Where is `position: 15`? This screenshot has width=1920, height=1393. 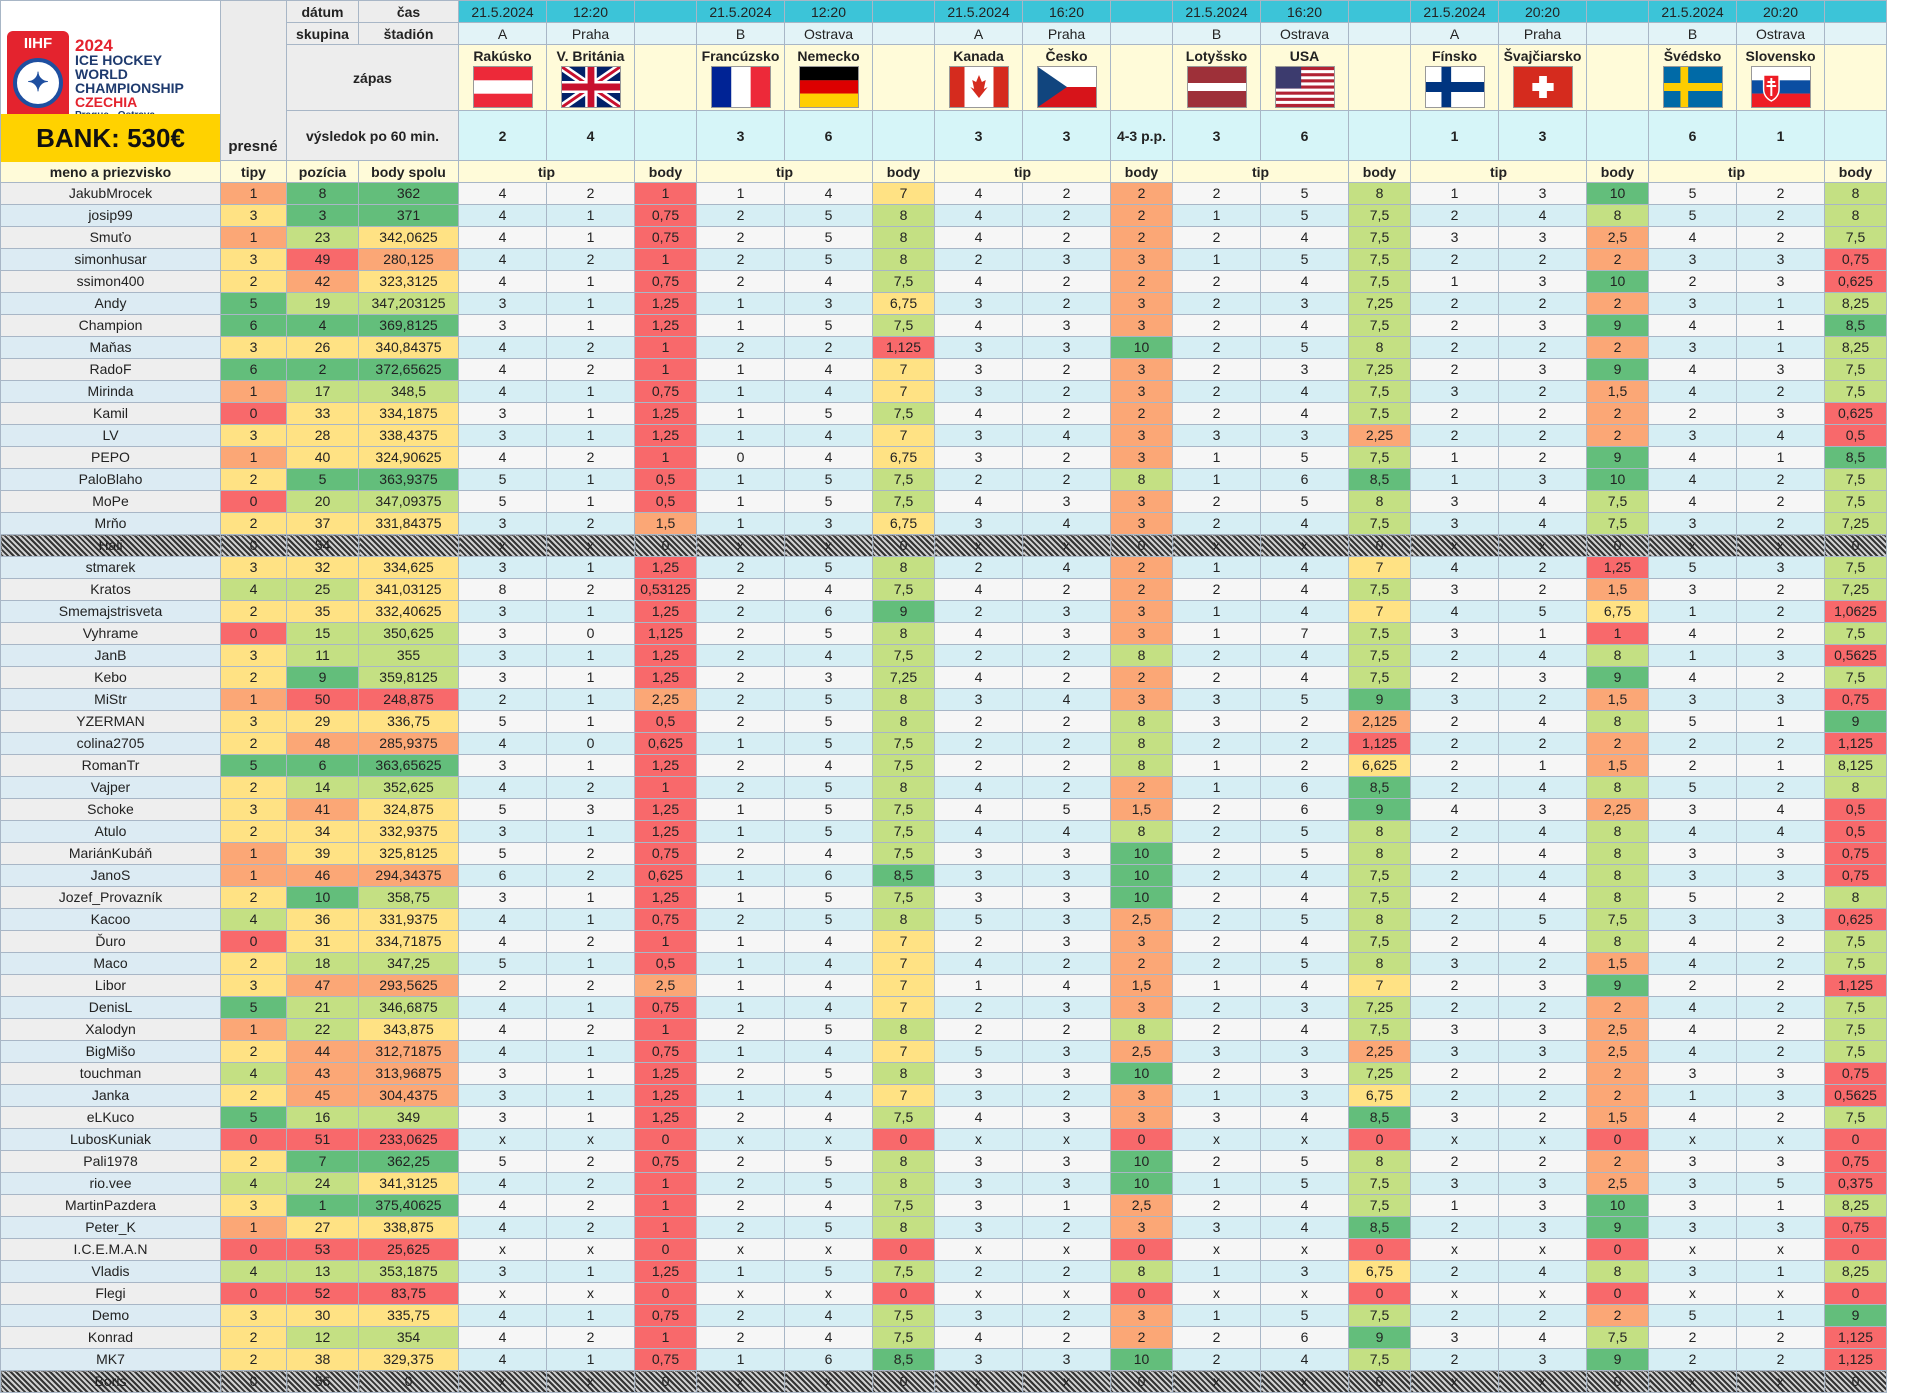 position: 15 is located at coordinates (322, 633).